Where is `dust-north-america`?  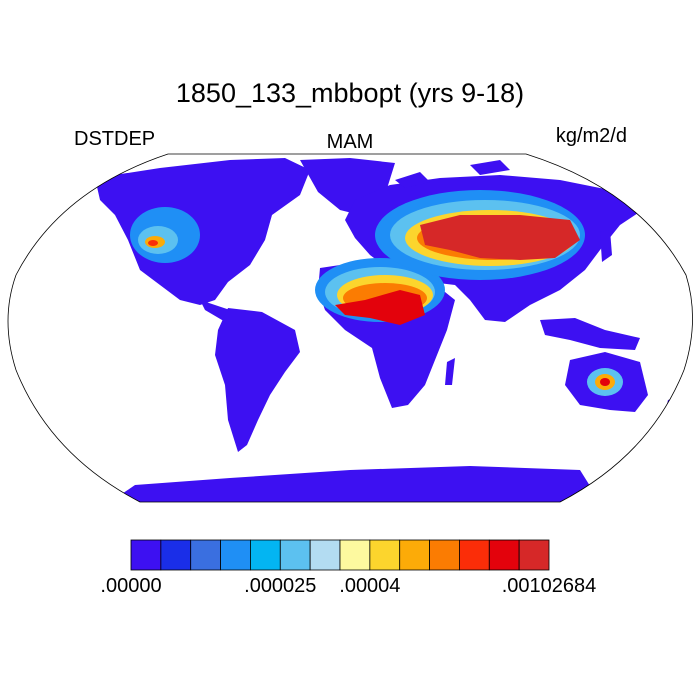
dust-north-america is located at coordinates (165, 235).